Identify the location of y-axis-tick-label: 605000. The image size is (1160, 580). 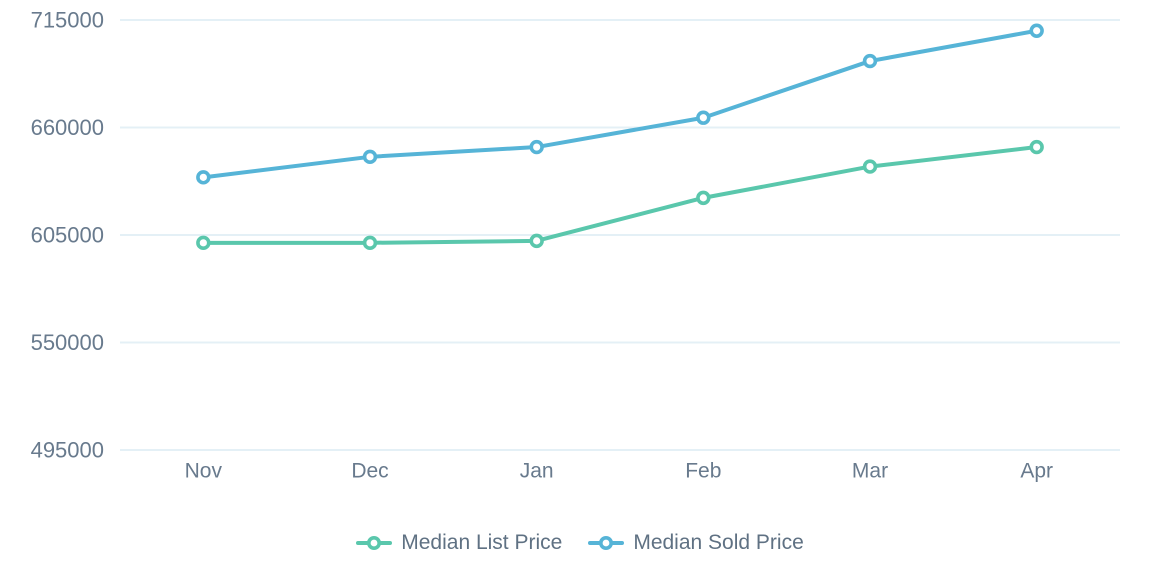
(67, 235).